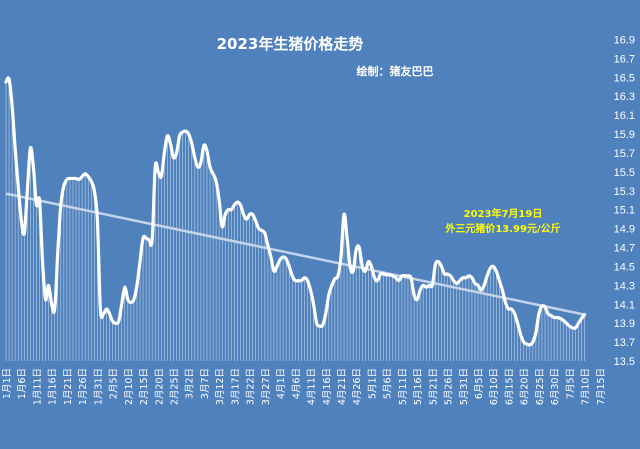  I want to click on x-tick-label-16: 3月22日, so click(251, 386).